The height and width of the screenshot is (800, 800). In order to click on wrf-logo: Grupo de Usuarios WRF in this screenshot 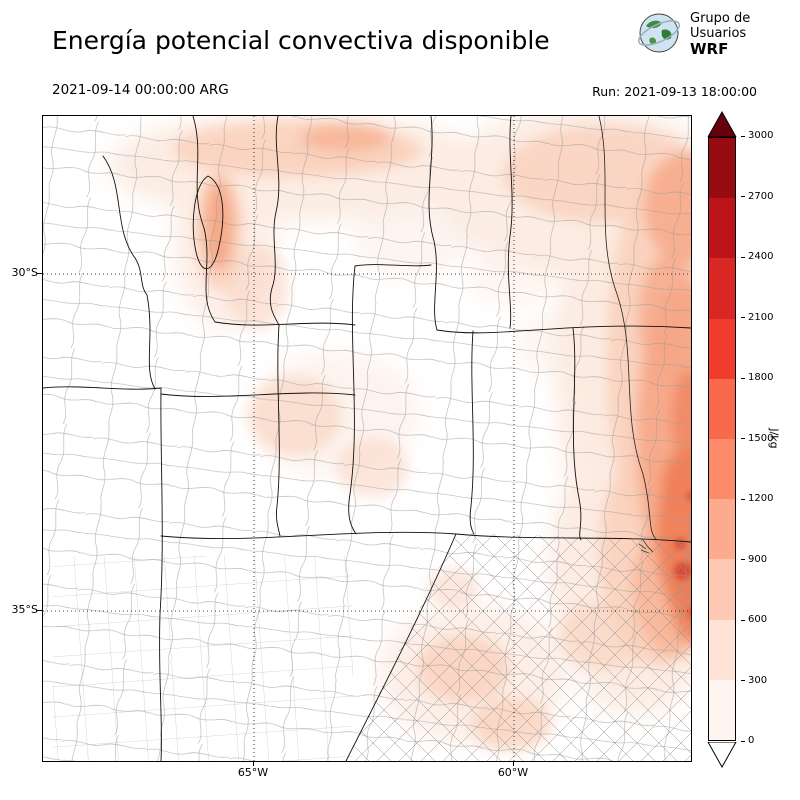, I will do `click(693, 35)`.